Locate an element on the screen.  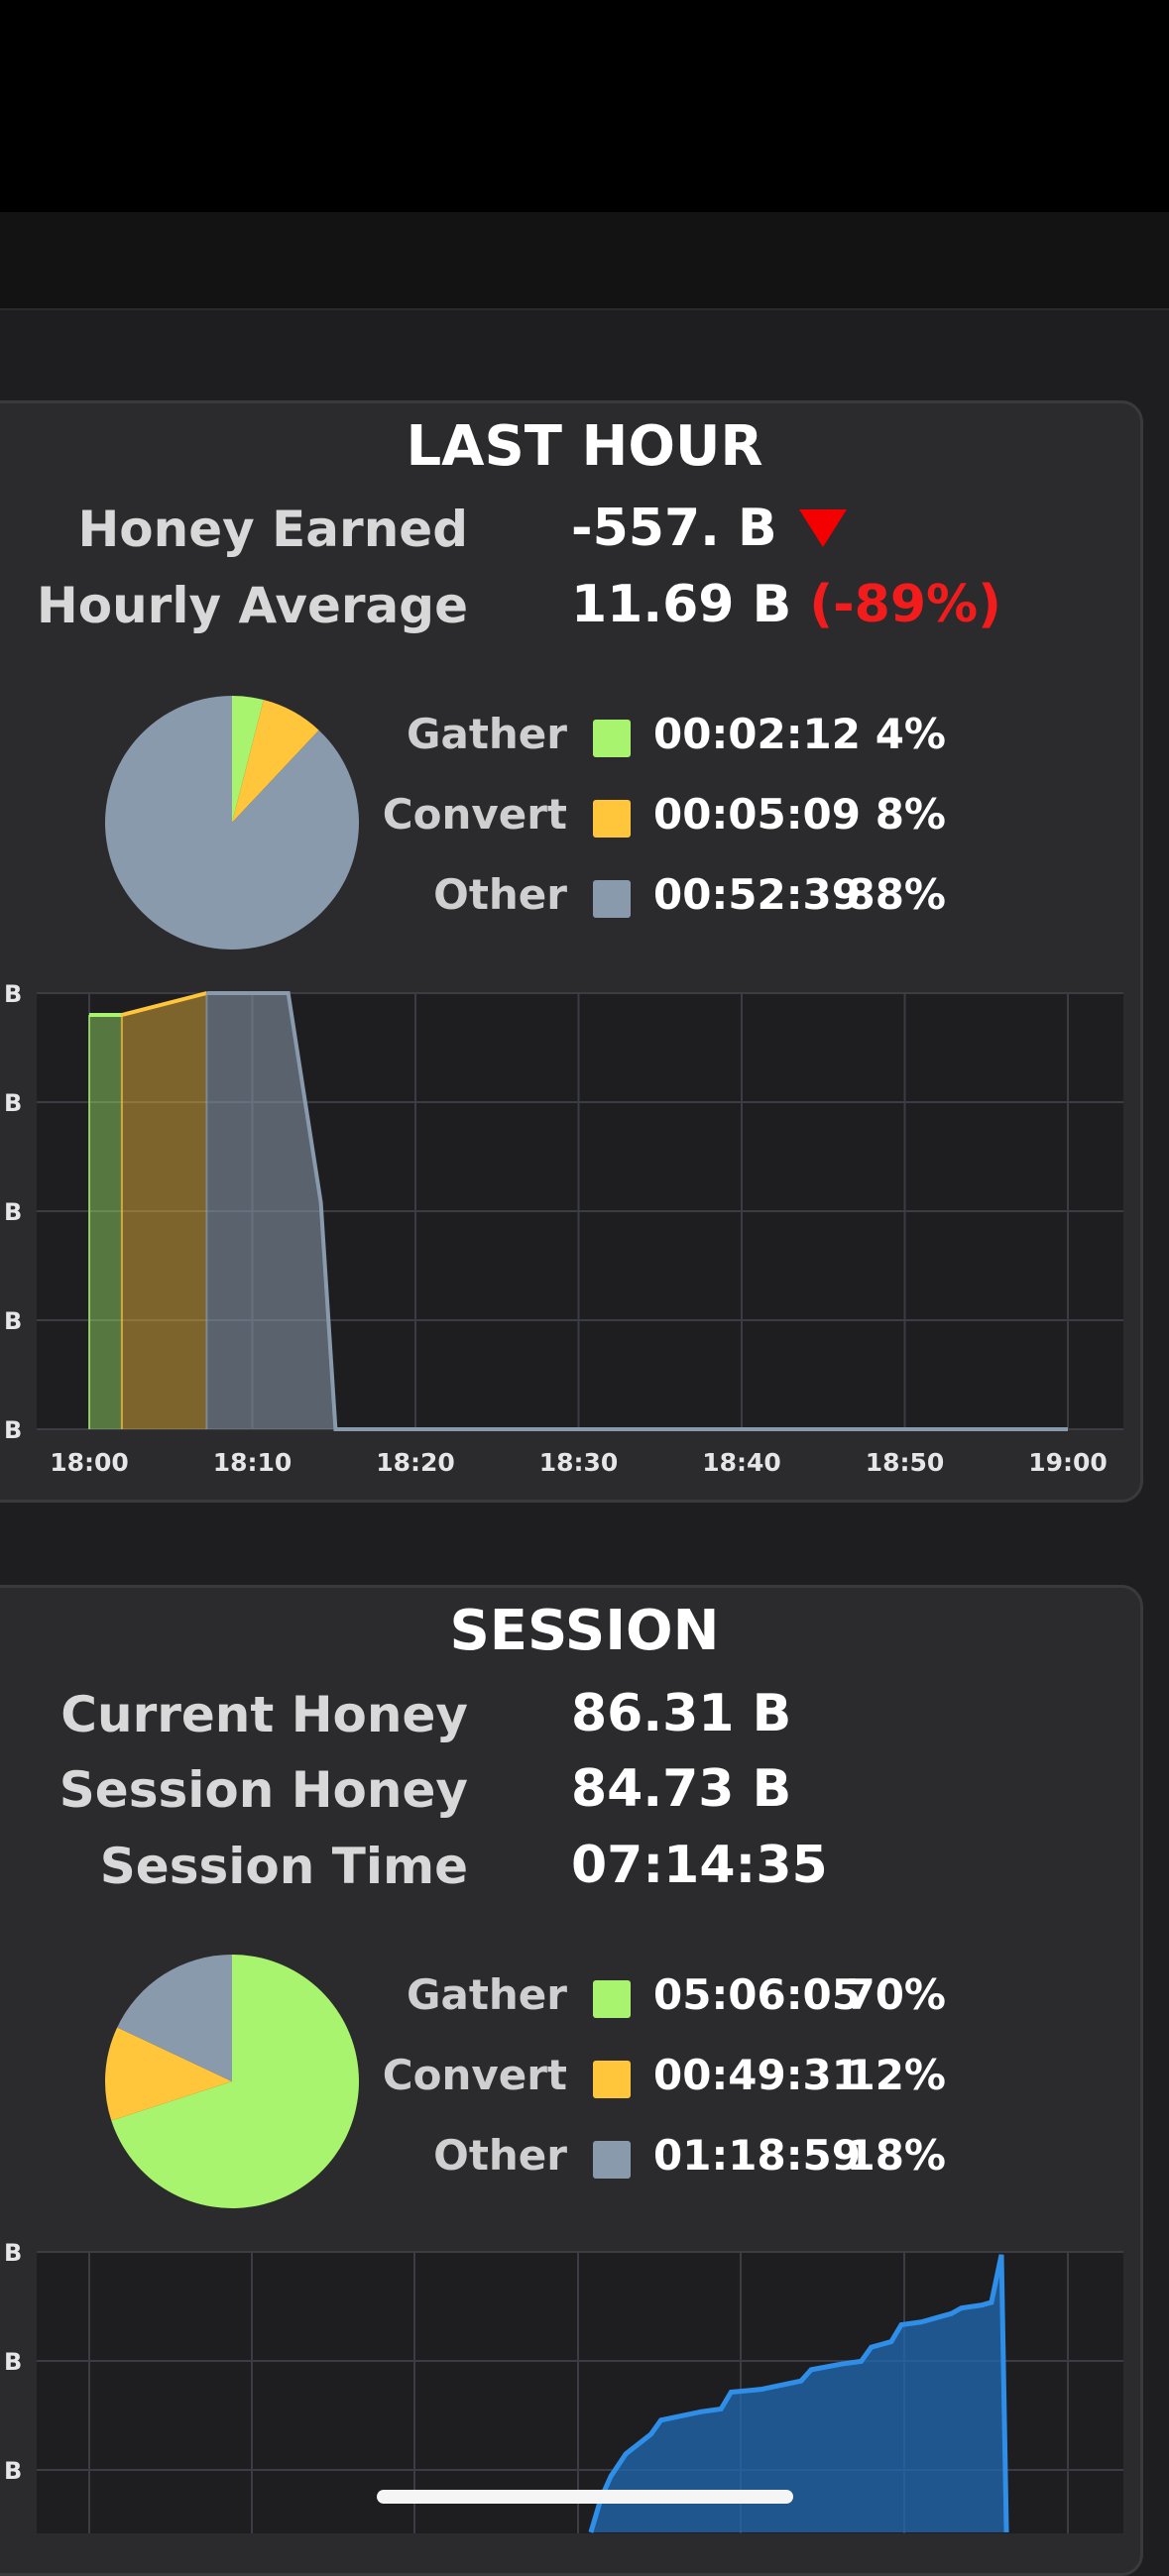
legend-percent: 4% is located at coordinates (910, 734).